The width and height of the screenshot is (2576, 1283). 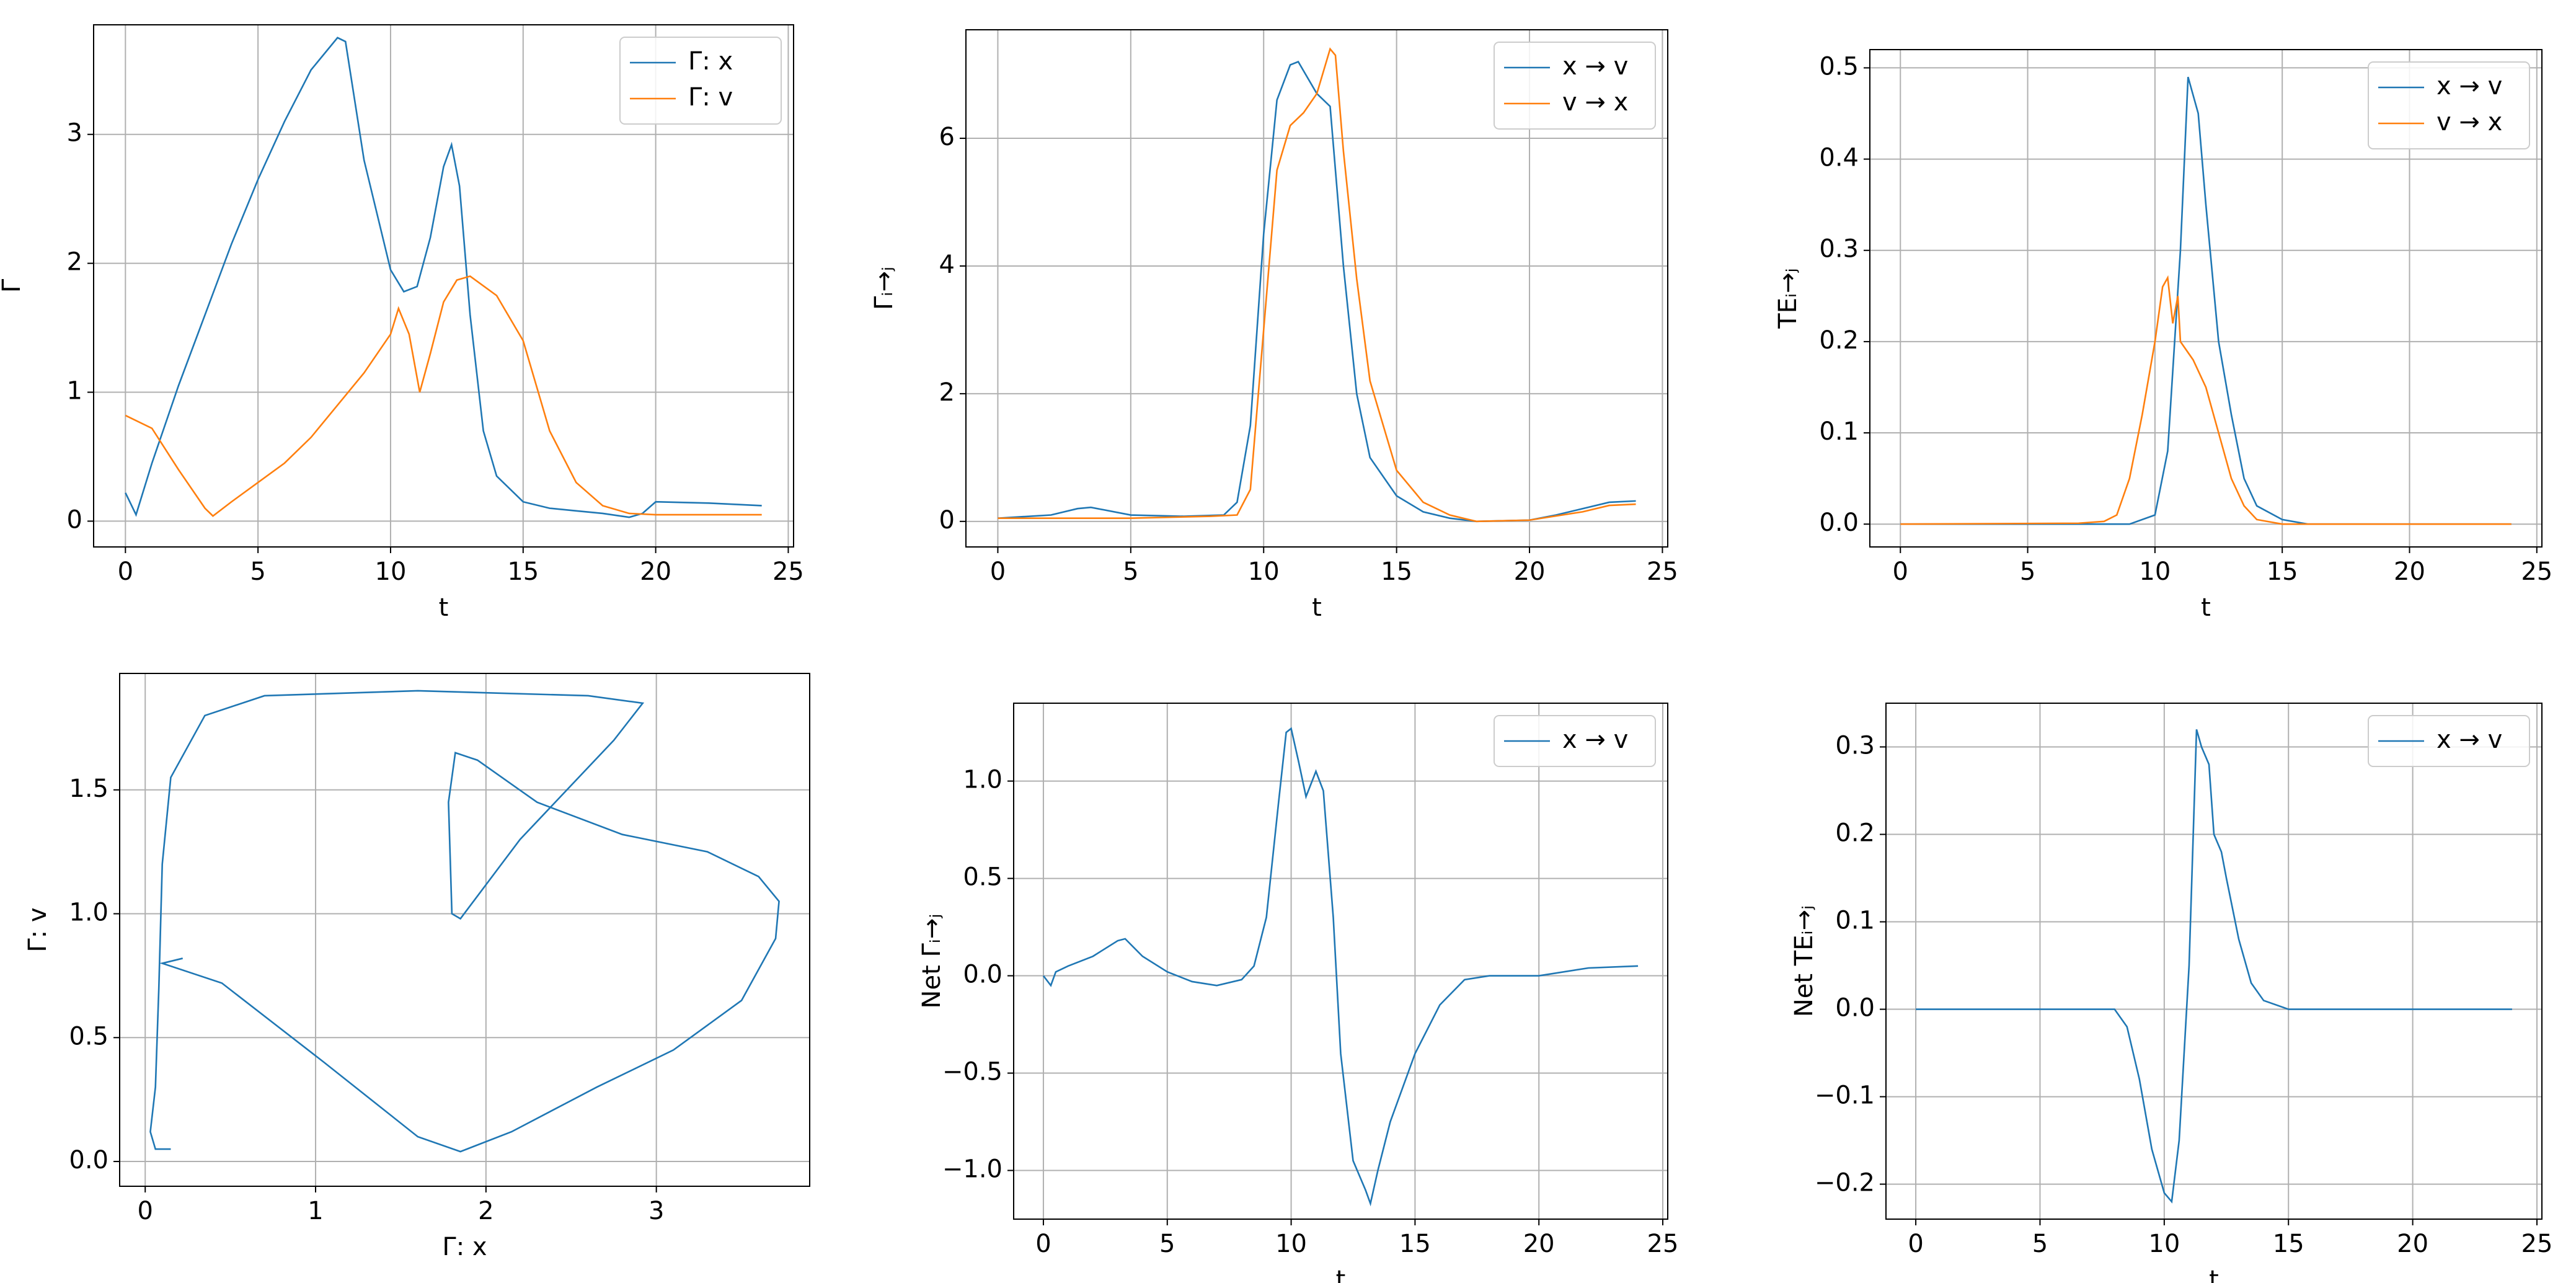 I want to click on subplot: 0 5 10 15 20 25 0 2 4 6 t Γᵢ→ⱼ x → v v → x, so click(x=1274, y=325).